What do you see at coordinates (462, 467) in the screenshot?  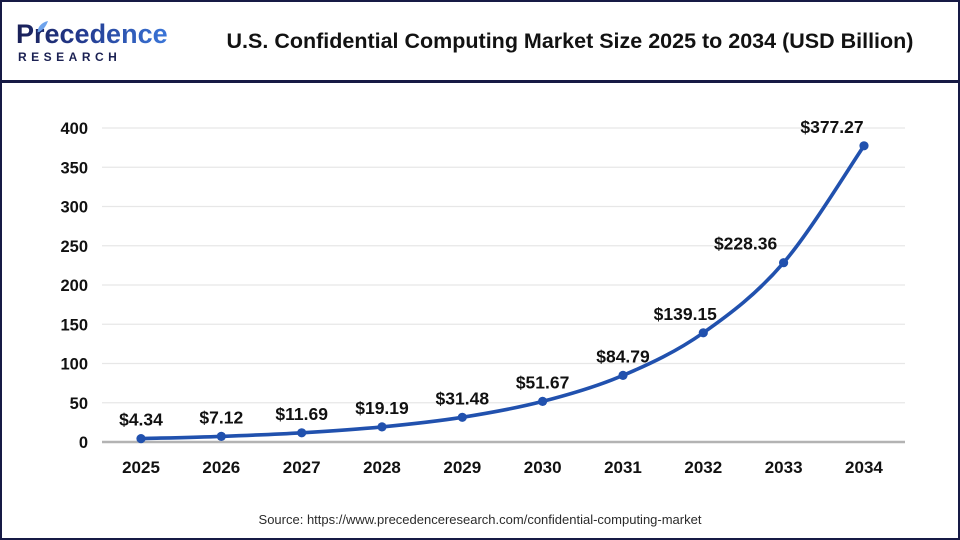 I see `x-tick-label: 2029` at bounding box center [462, 467].